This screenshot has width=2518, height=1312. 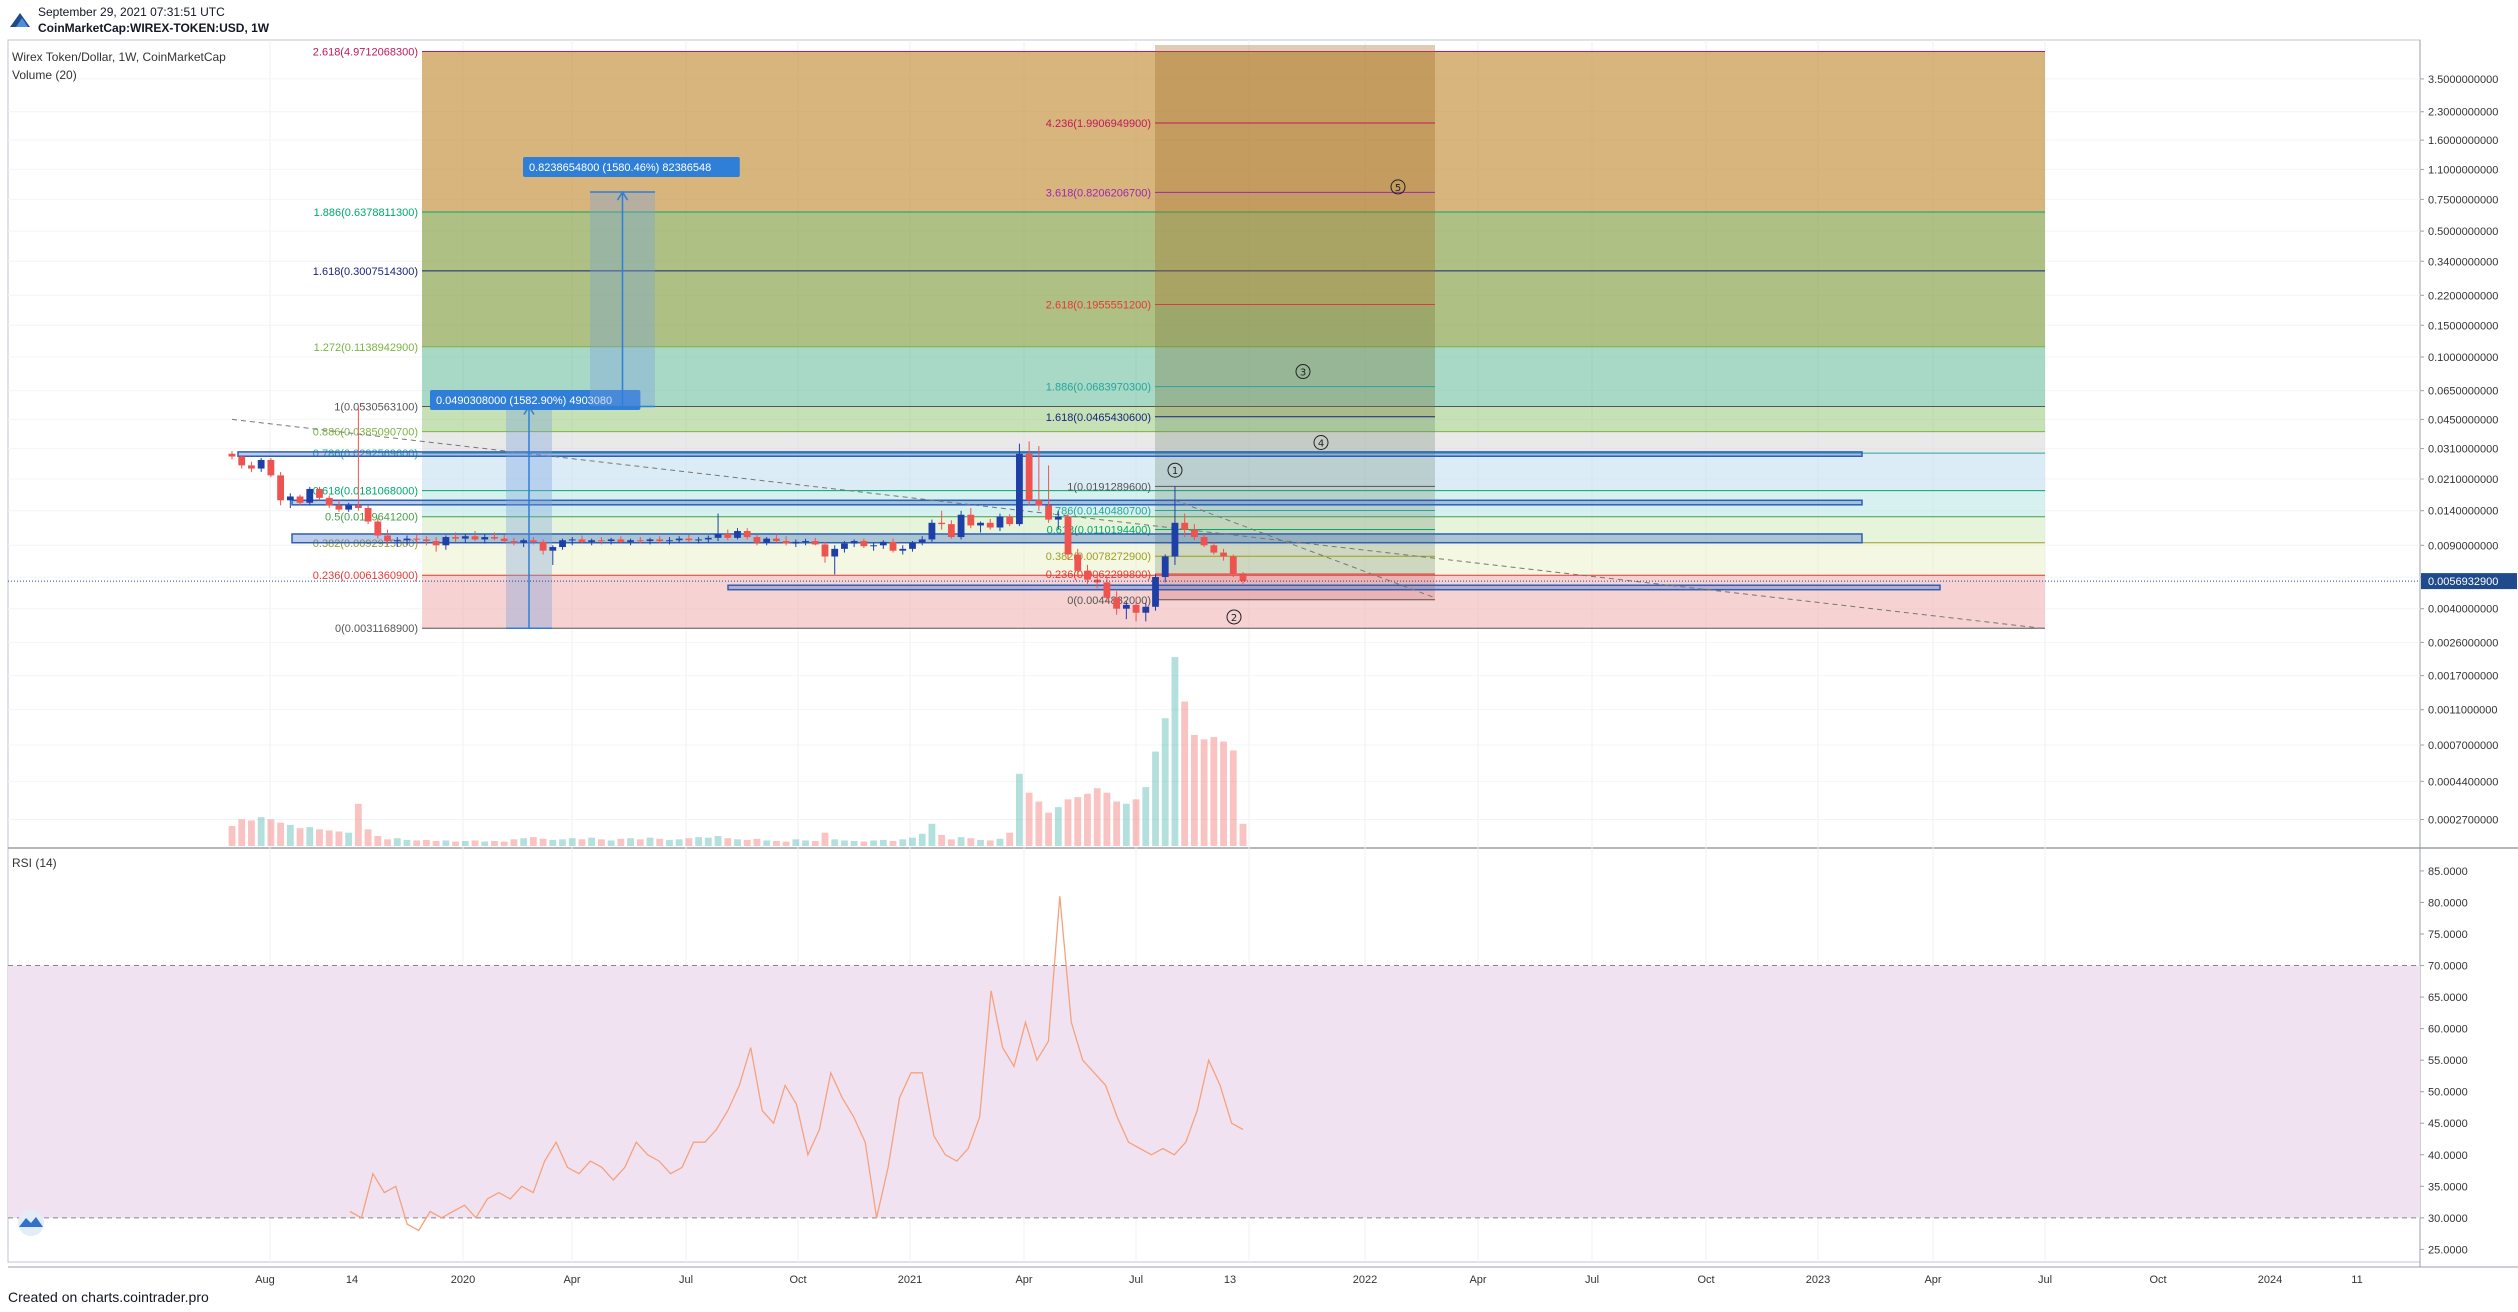 What do you see at coordinates (2448, 1156) in the screenshot?
I see `rsi-tick-label: 40.0000` at bounding box center [2448, 1156].